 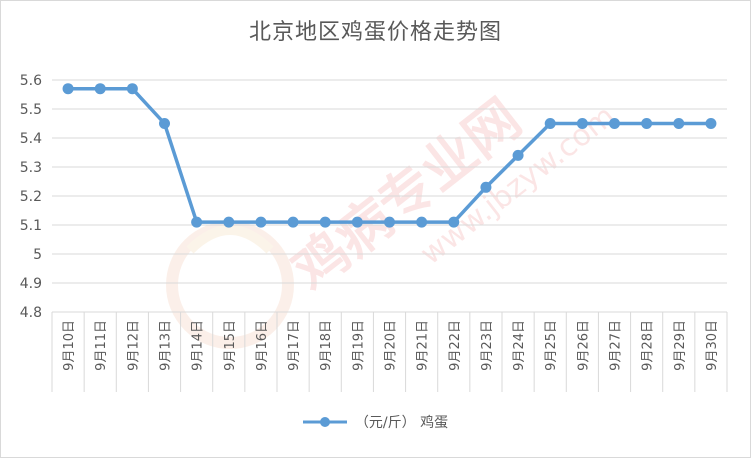 I want to click on y-tick-label: 5.6, so click(x=31, y=81).